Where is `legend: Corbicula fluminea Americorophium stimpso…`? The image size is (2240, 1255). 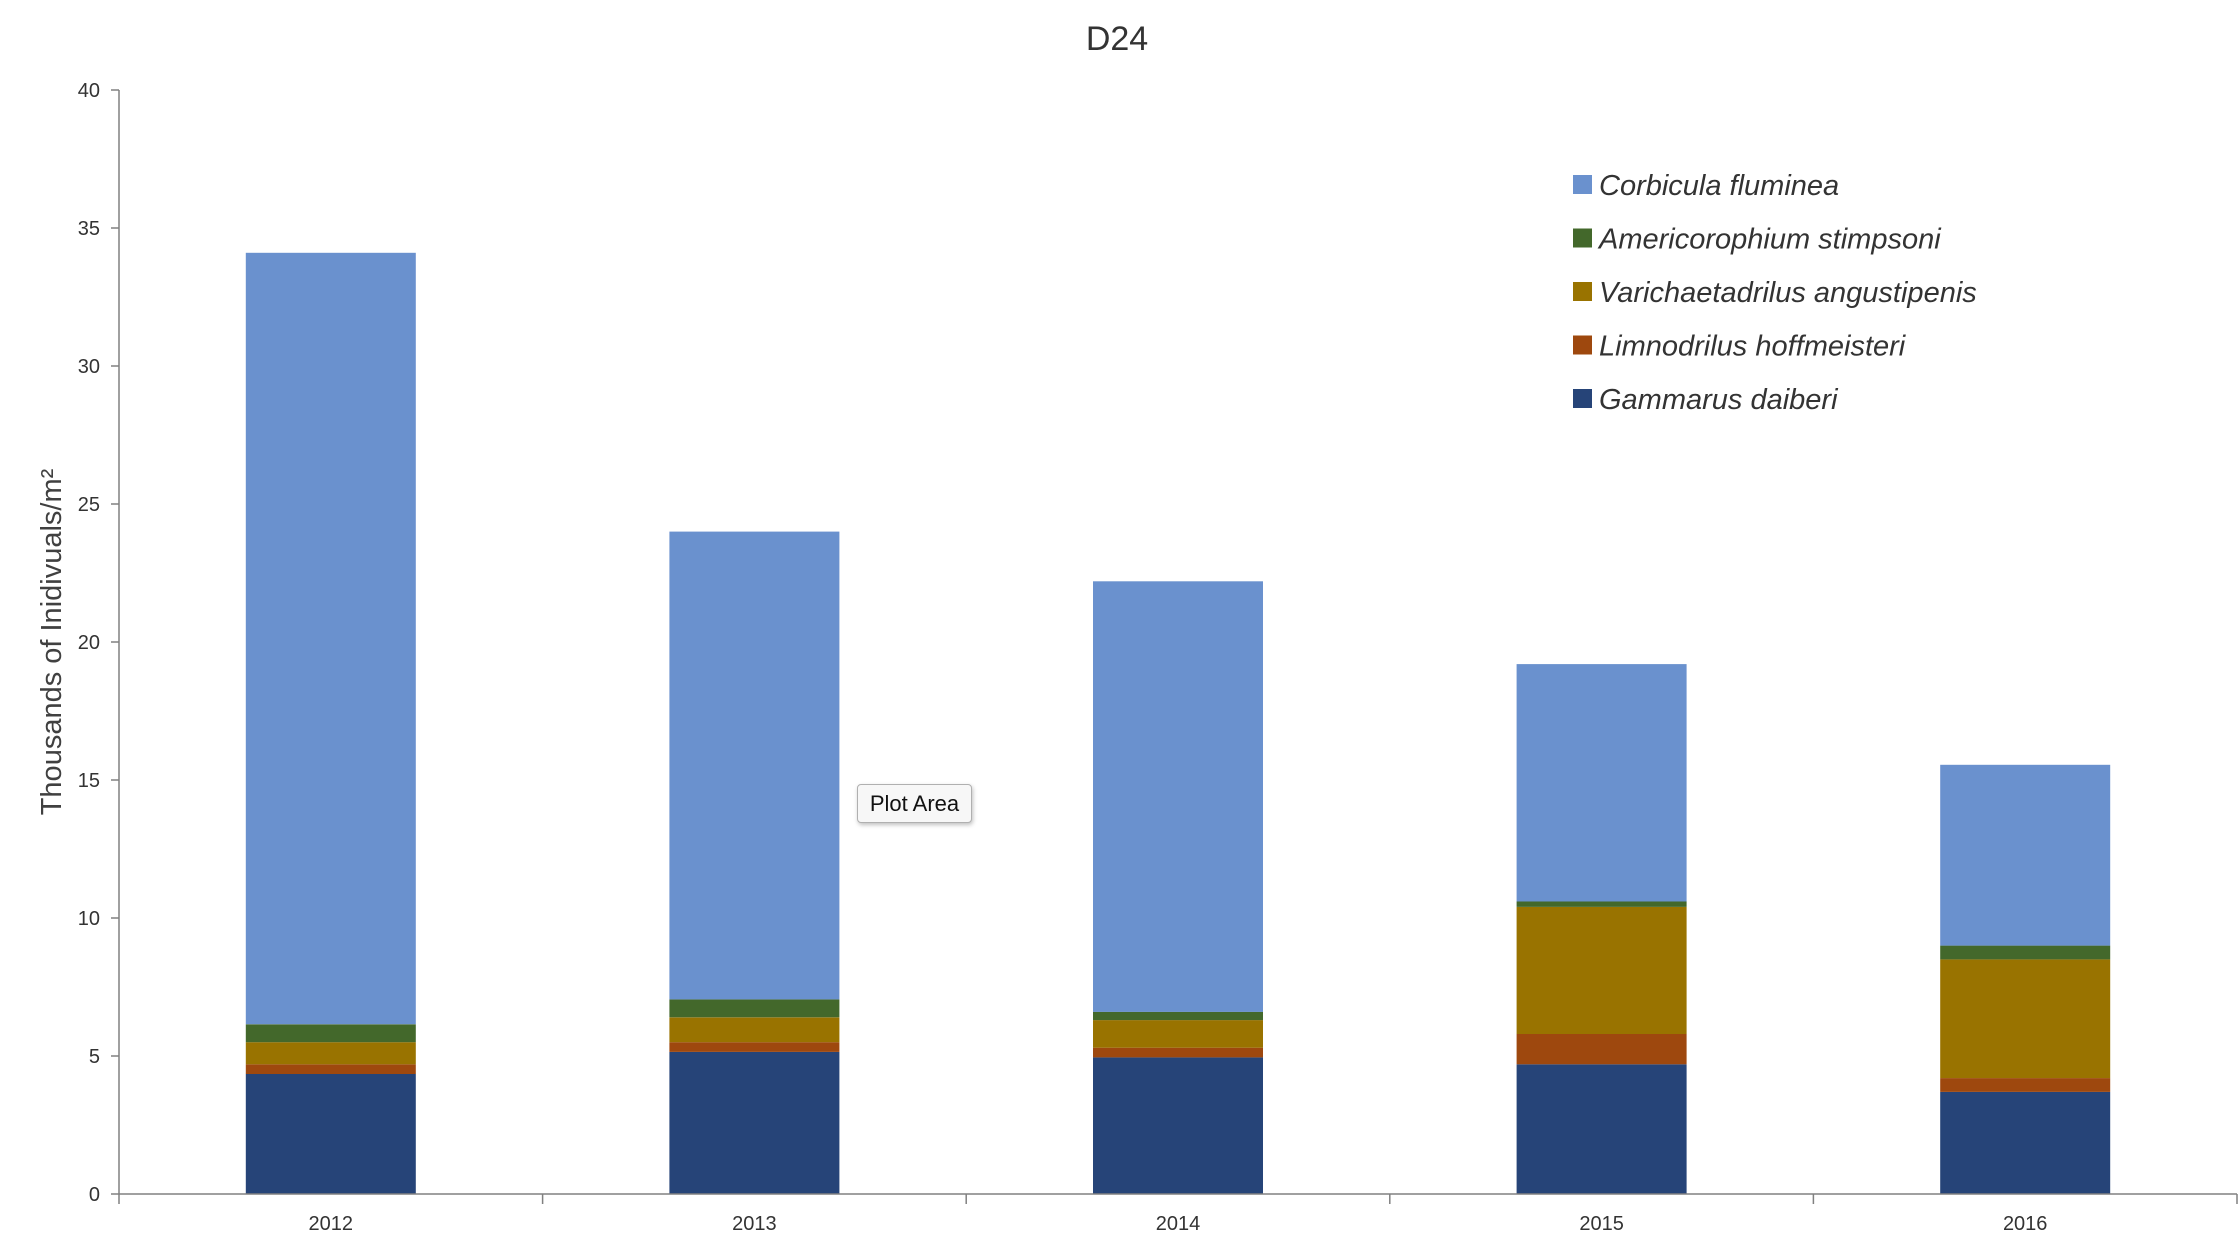
legend: Corbicula fluminea Americorophium stimpso… is located at coordinates (1775, 293).